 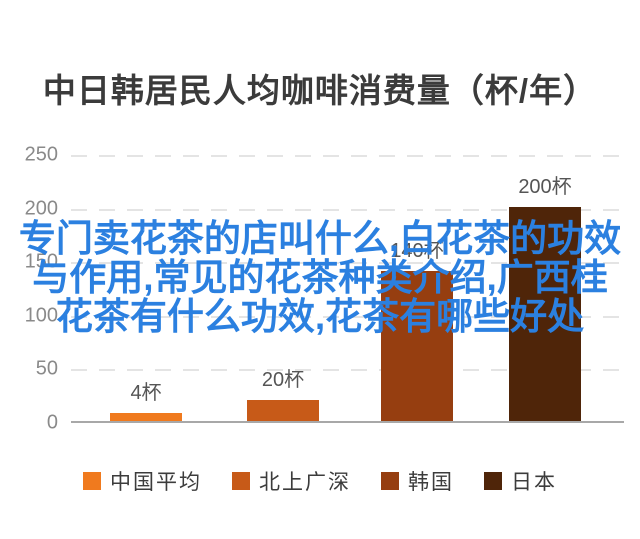 I want to click on legend-item-中国平均: 中国平均, so click(x=142, y=481).